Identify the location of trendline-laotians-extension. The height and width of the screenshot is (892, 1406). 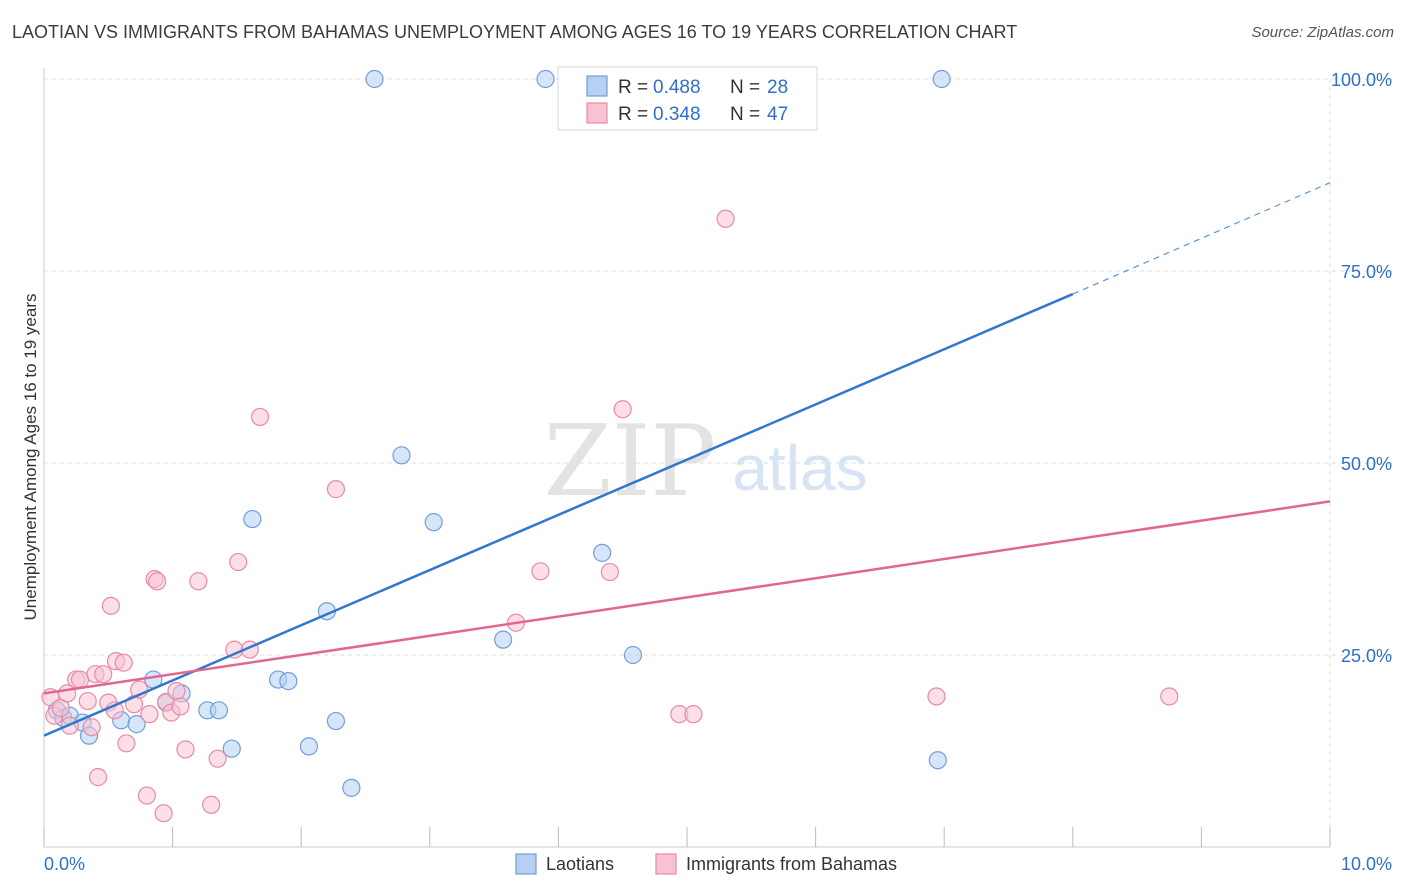
(1201, 238).